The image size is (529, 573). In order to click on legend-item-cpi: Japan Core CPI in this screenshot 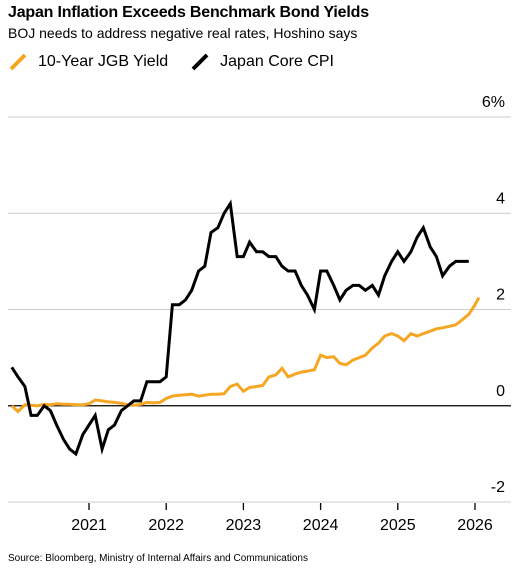, I will do `click(262, 62)`.